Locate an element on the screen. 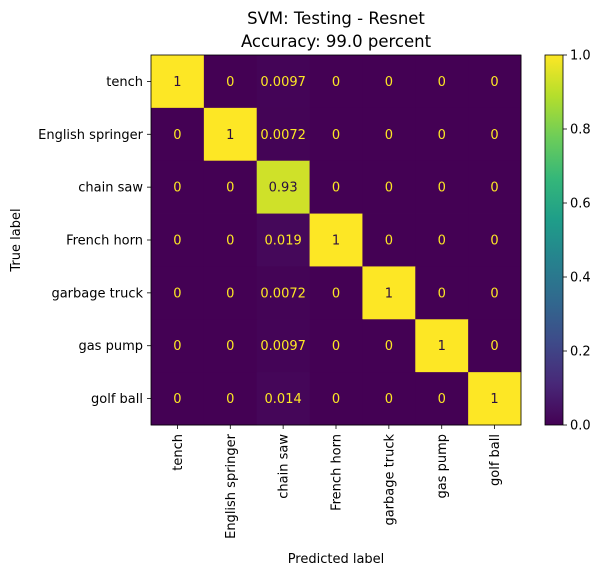 This screenshot has height=576, width=605. y-tick-label: garbage truck is located at coordinates (97, 293).